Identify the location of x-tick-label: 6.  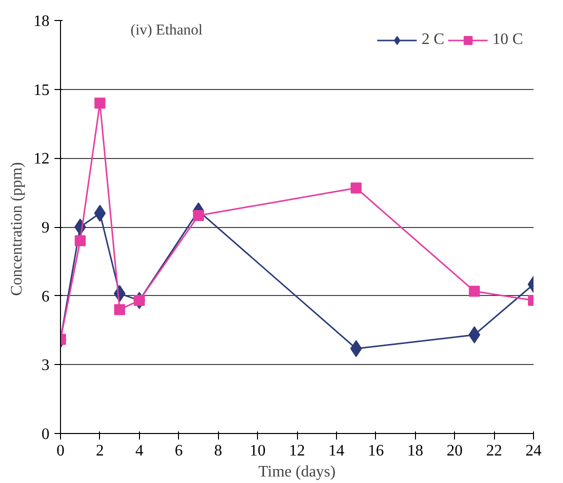
(178, 451).